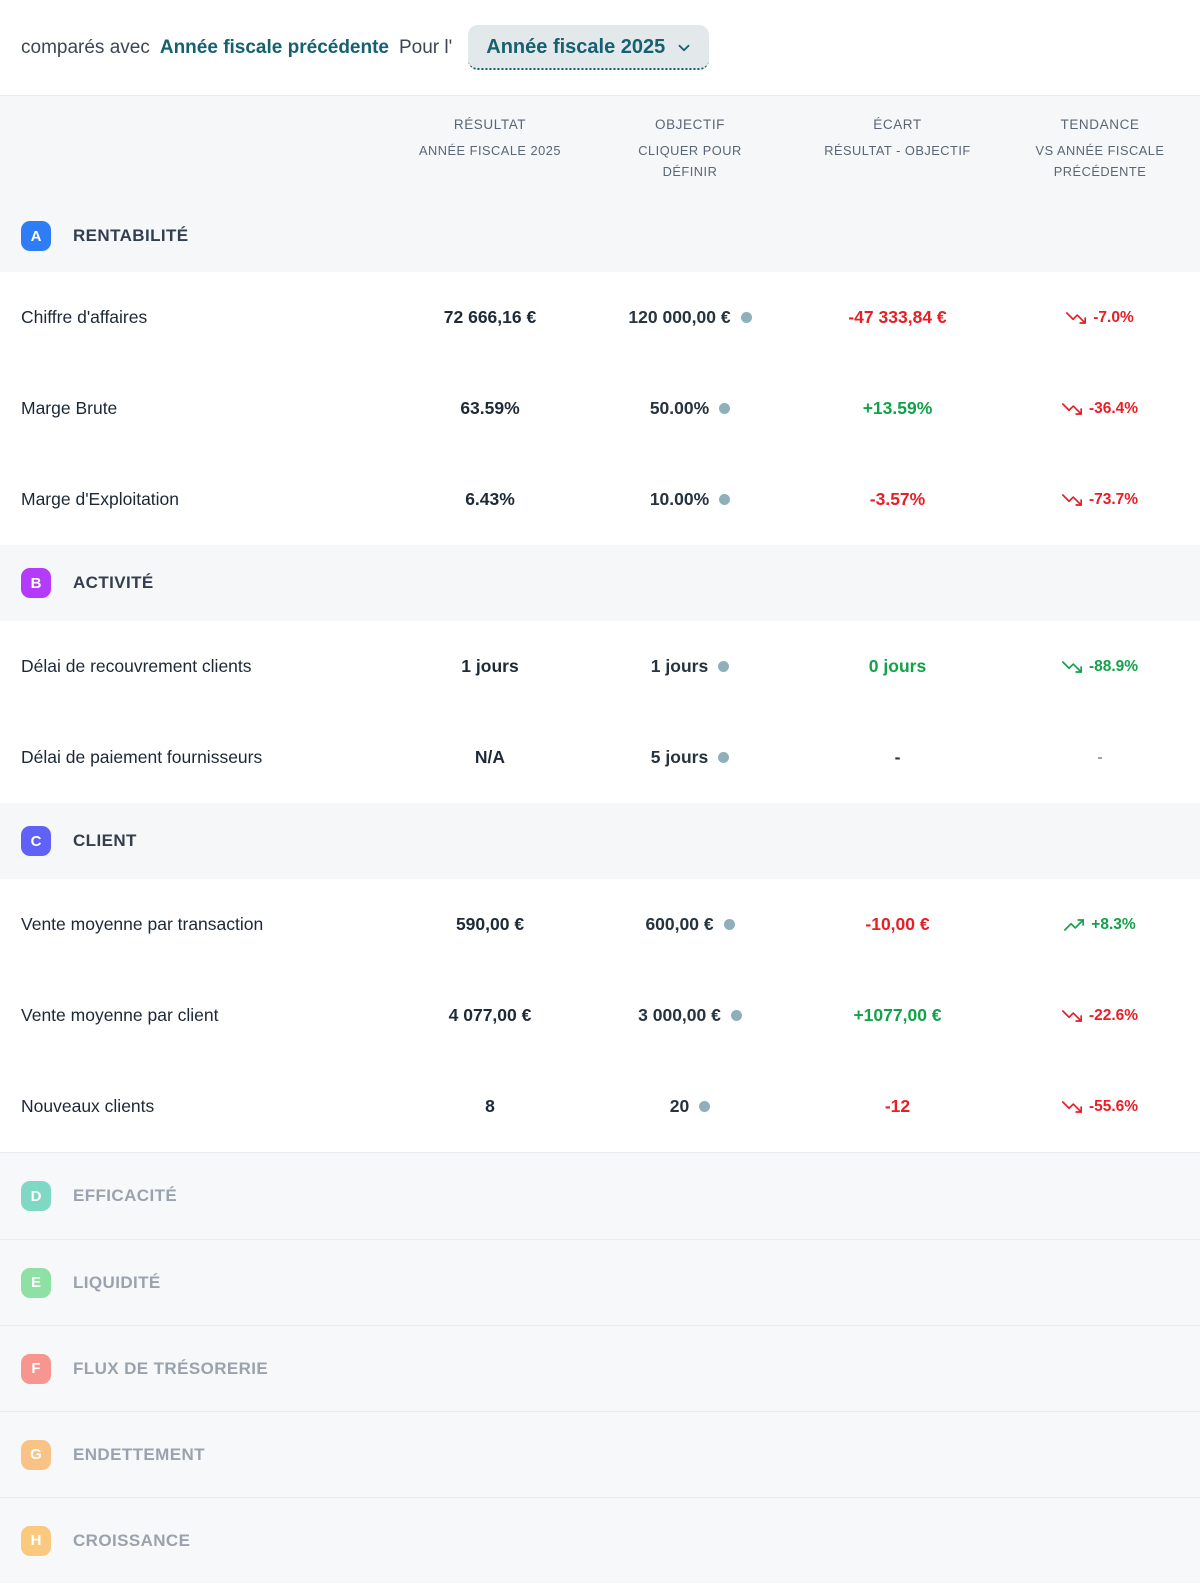 The width and height of the screenshot is (1200, 1590). Describe the element at coordinates (36, 236) in the screenshot. I see `section-badge: A` at that location.